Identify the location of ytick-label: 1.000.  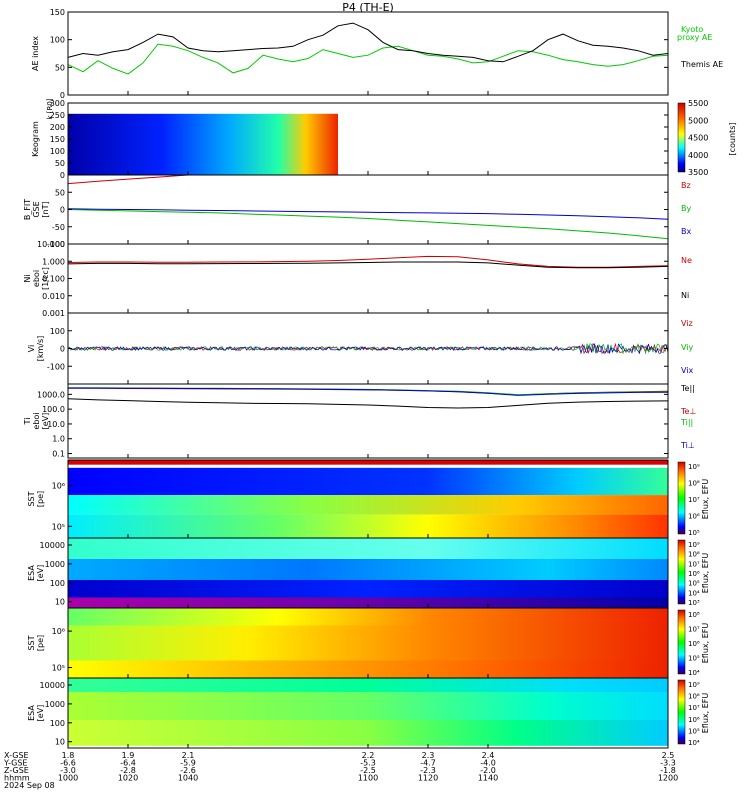
(53, 261).